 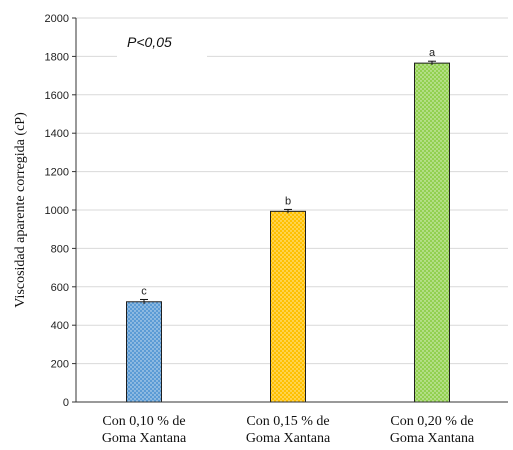 What do you see at coordinates (60, 326) in the screenshot?
I see `y-tick-label: 400` at bounding box center [60, 326].